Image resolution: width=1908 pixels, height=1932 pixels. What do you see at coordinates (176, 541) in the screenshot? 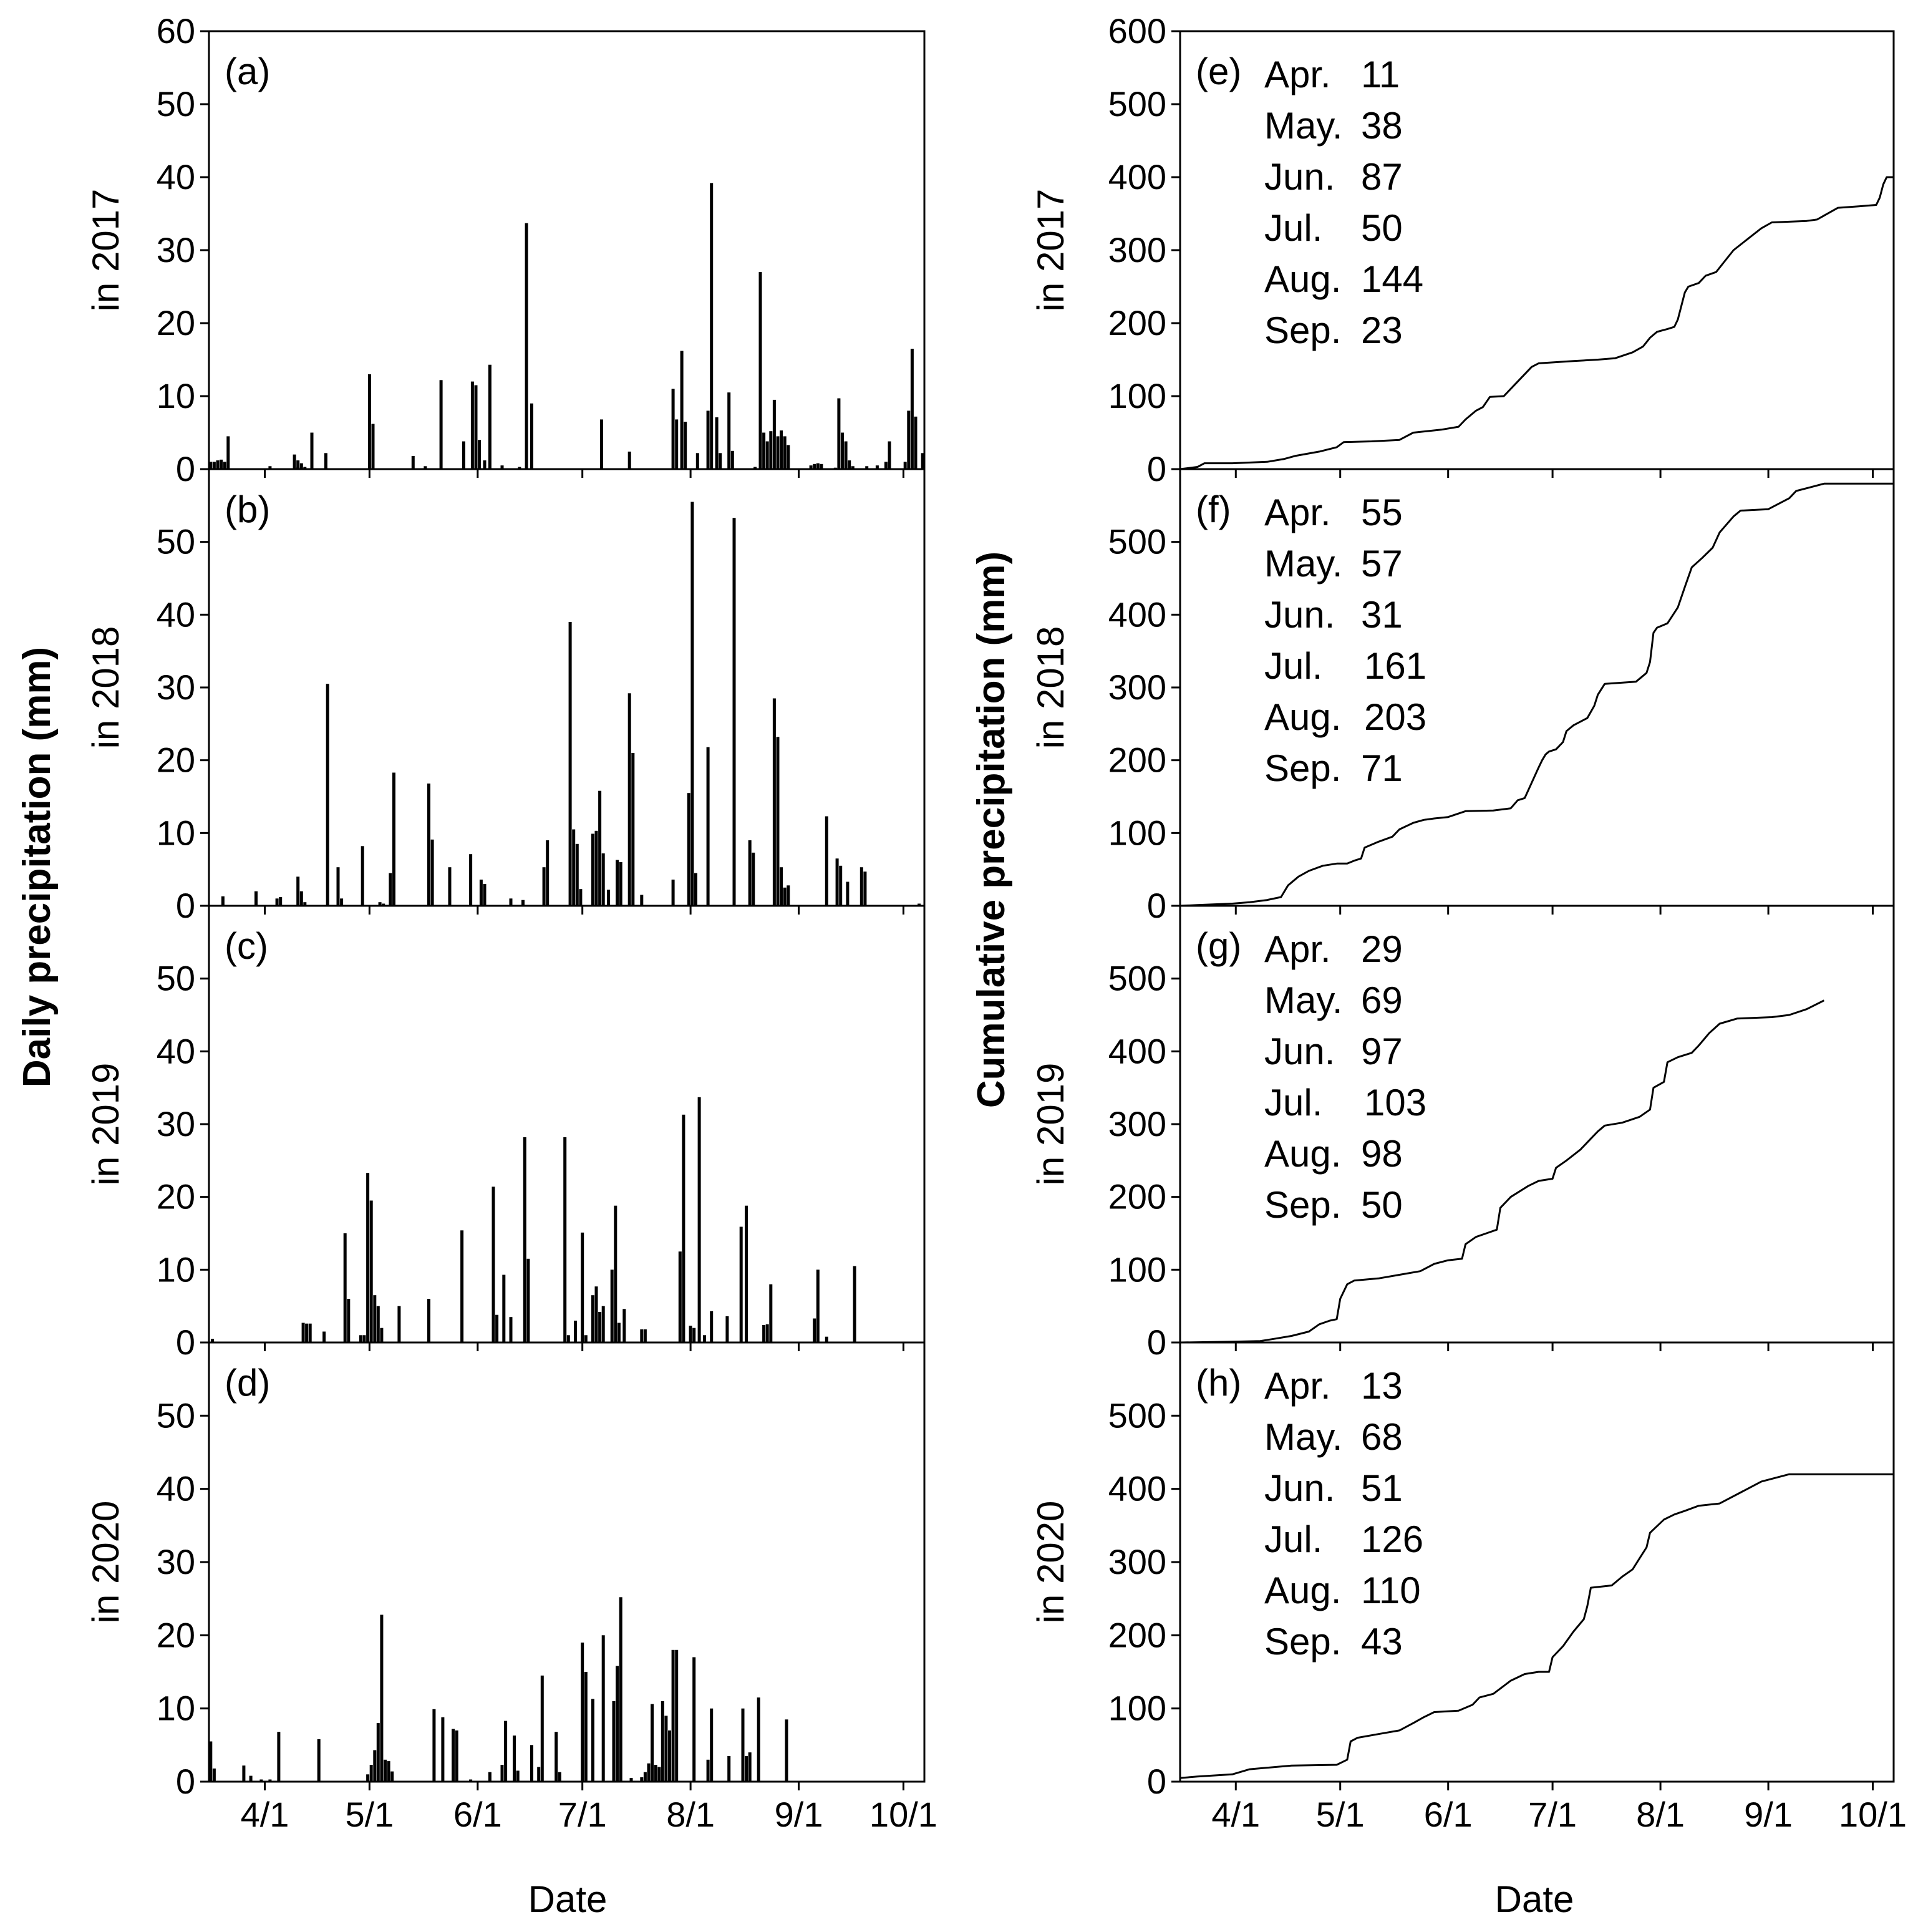
I see `y-tick-label: 50` at bounding box center [176, 541].